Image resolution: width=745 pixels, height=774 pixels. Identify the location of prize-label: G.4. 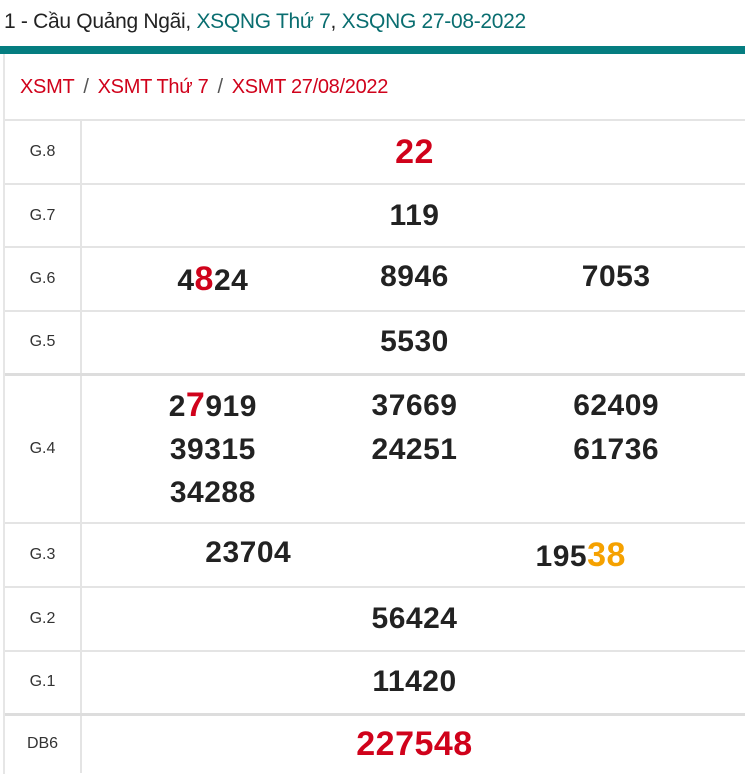
(43, 448).